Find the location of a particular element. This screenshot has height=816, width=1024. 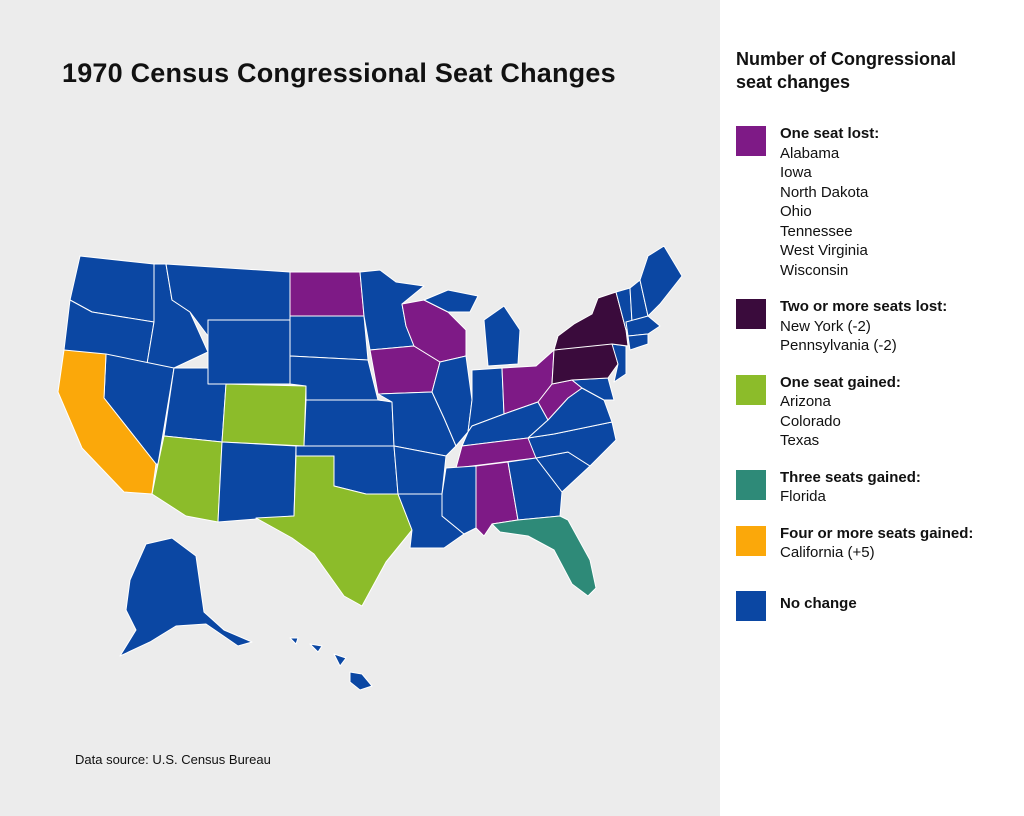

state-wisconsin is located at coordinates (434, 331).